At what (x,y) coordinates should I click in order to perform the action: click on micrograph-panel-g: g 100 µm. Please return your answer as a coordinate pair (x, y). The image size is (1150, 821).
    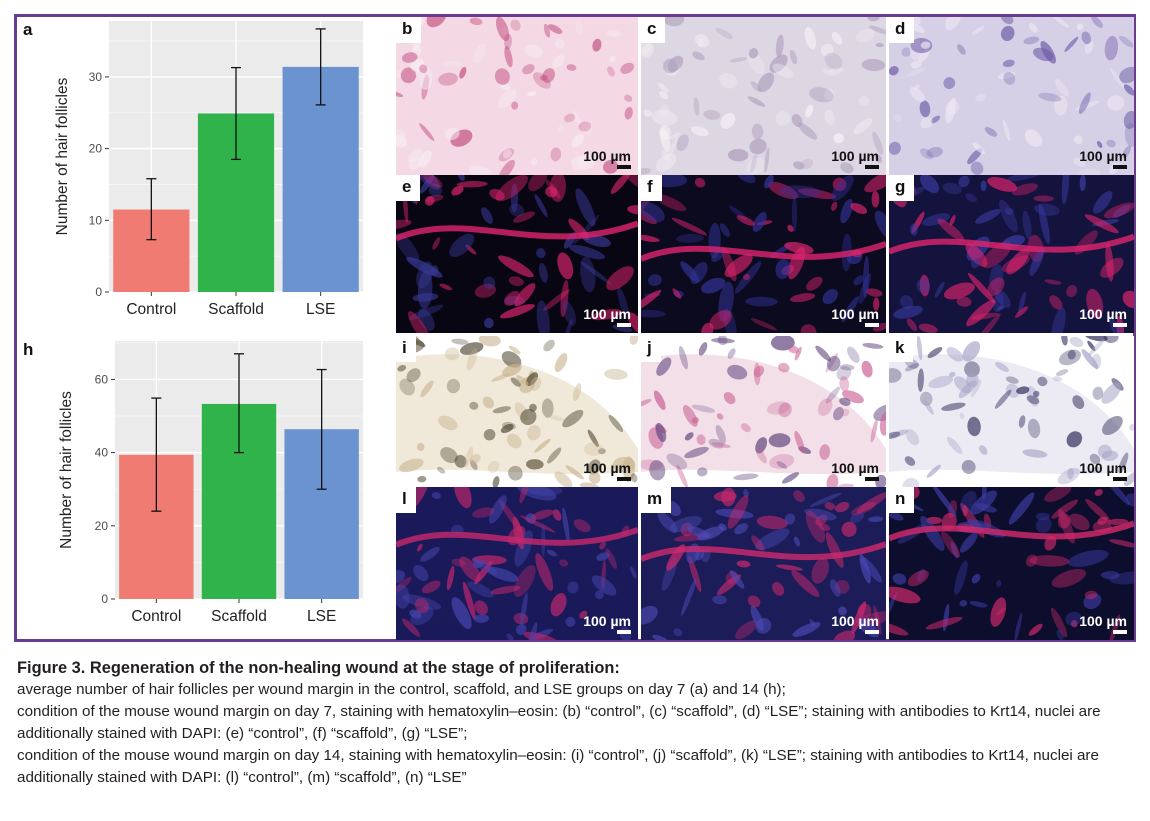
    Looking at the image, I should click on (1011, 254).